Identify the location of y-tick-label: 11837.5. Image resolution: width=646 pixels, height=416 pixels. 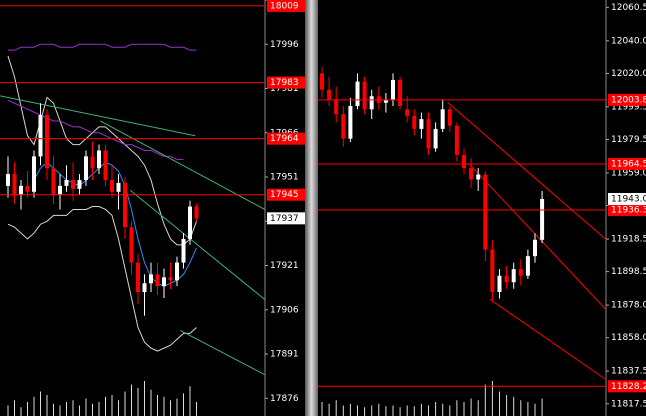
(628, 372).